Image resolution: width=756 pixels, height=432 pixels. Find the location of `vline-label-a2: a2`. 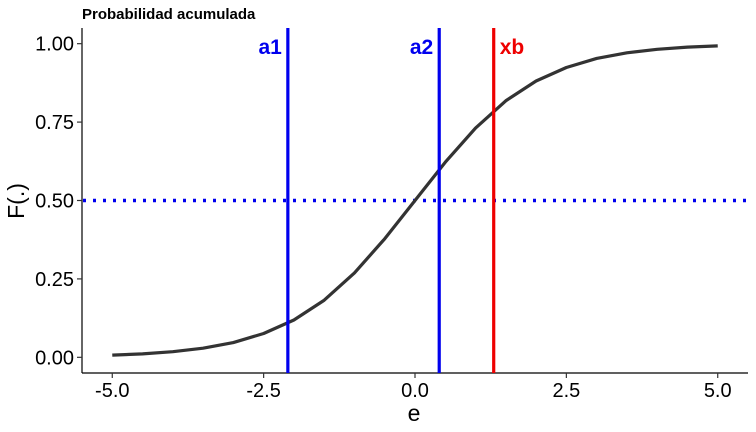

vline-label-a2: a2 is located at coordinates (421, 47).